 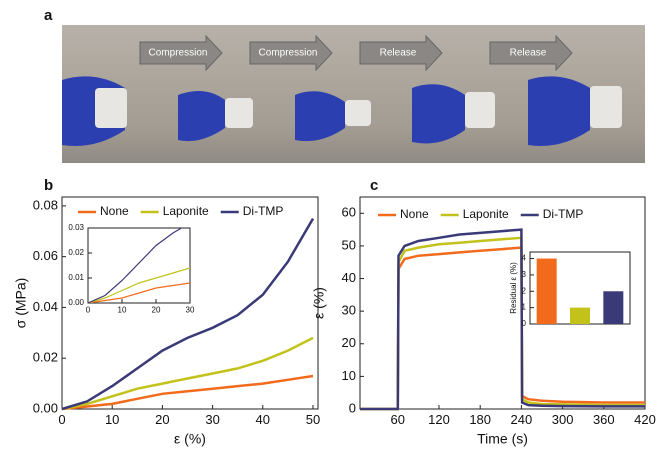 I want to click on panel-label: c, so click(x=374, y=185).